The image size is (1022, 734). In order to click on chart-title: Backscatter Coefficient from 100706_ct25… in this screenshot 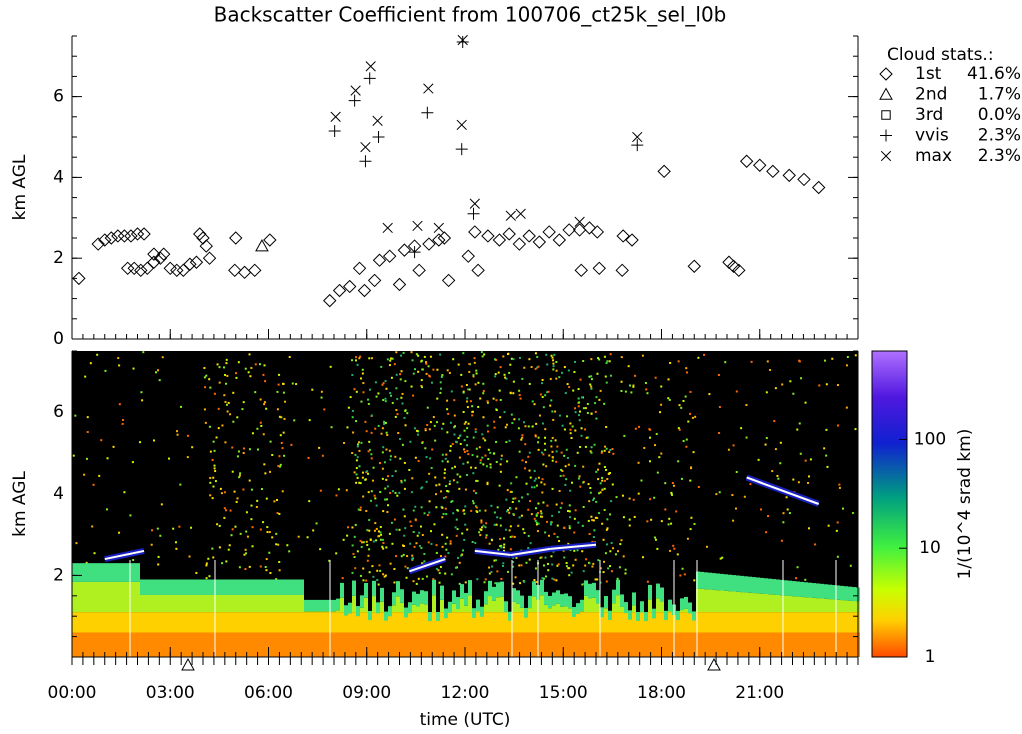, I will do `click(470, 15)`.